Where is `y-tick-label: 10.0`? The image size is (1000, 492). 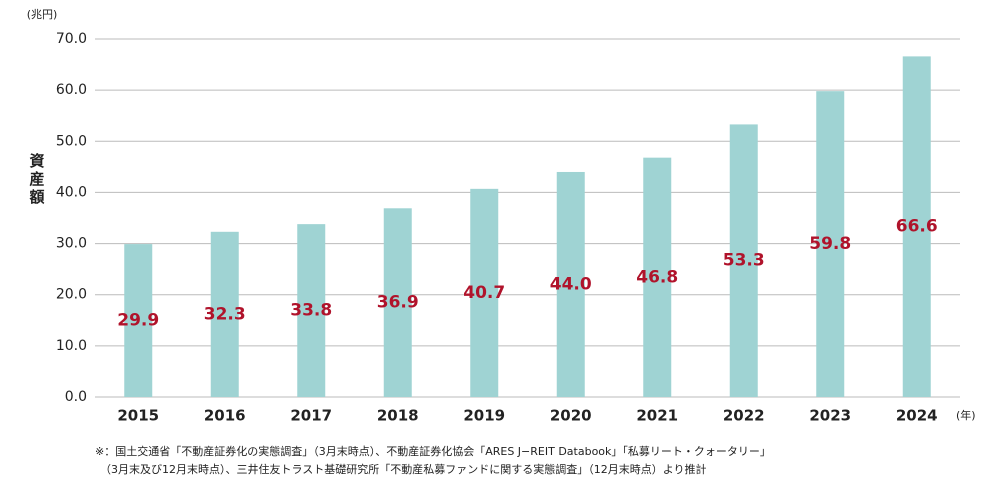 y-tick-label: 10.0 is located at coordinates (71, 346).